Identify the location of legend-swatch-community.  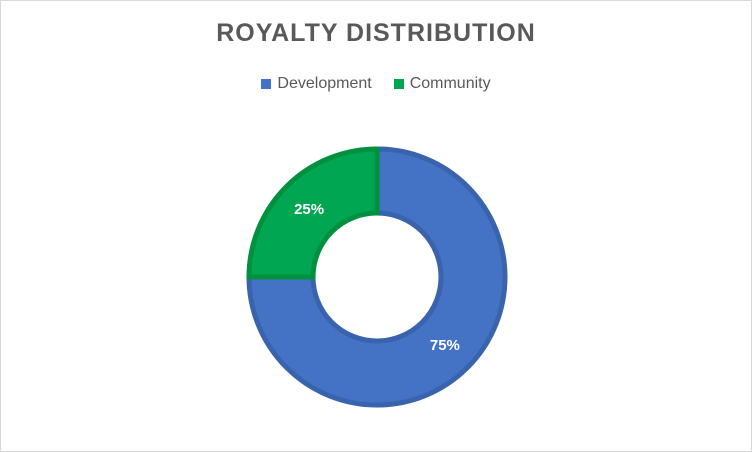
(398, 84).